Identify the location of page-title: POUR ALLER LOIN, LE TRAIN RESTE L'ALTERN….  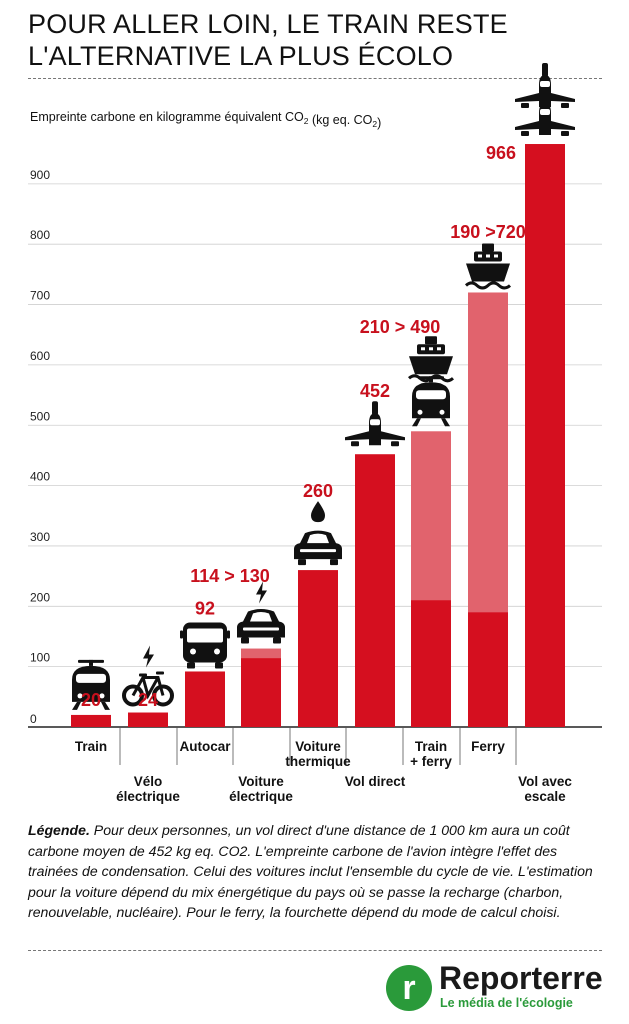
(318, 40).